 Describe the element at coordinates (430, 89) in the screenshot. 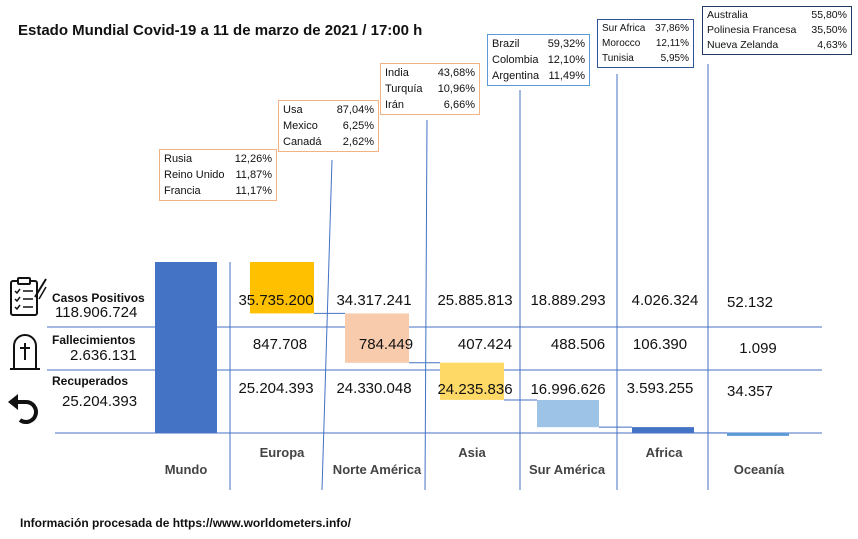

I see `asia-breakdown: India 43,68% Turquía 10,96% Irán 6,66%` at that location.